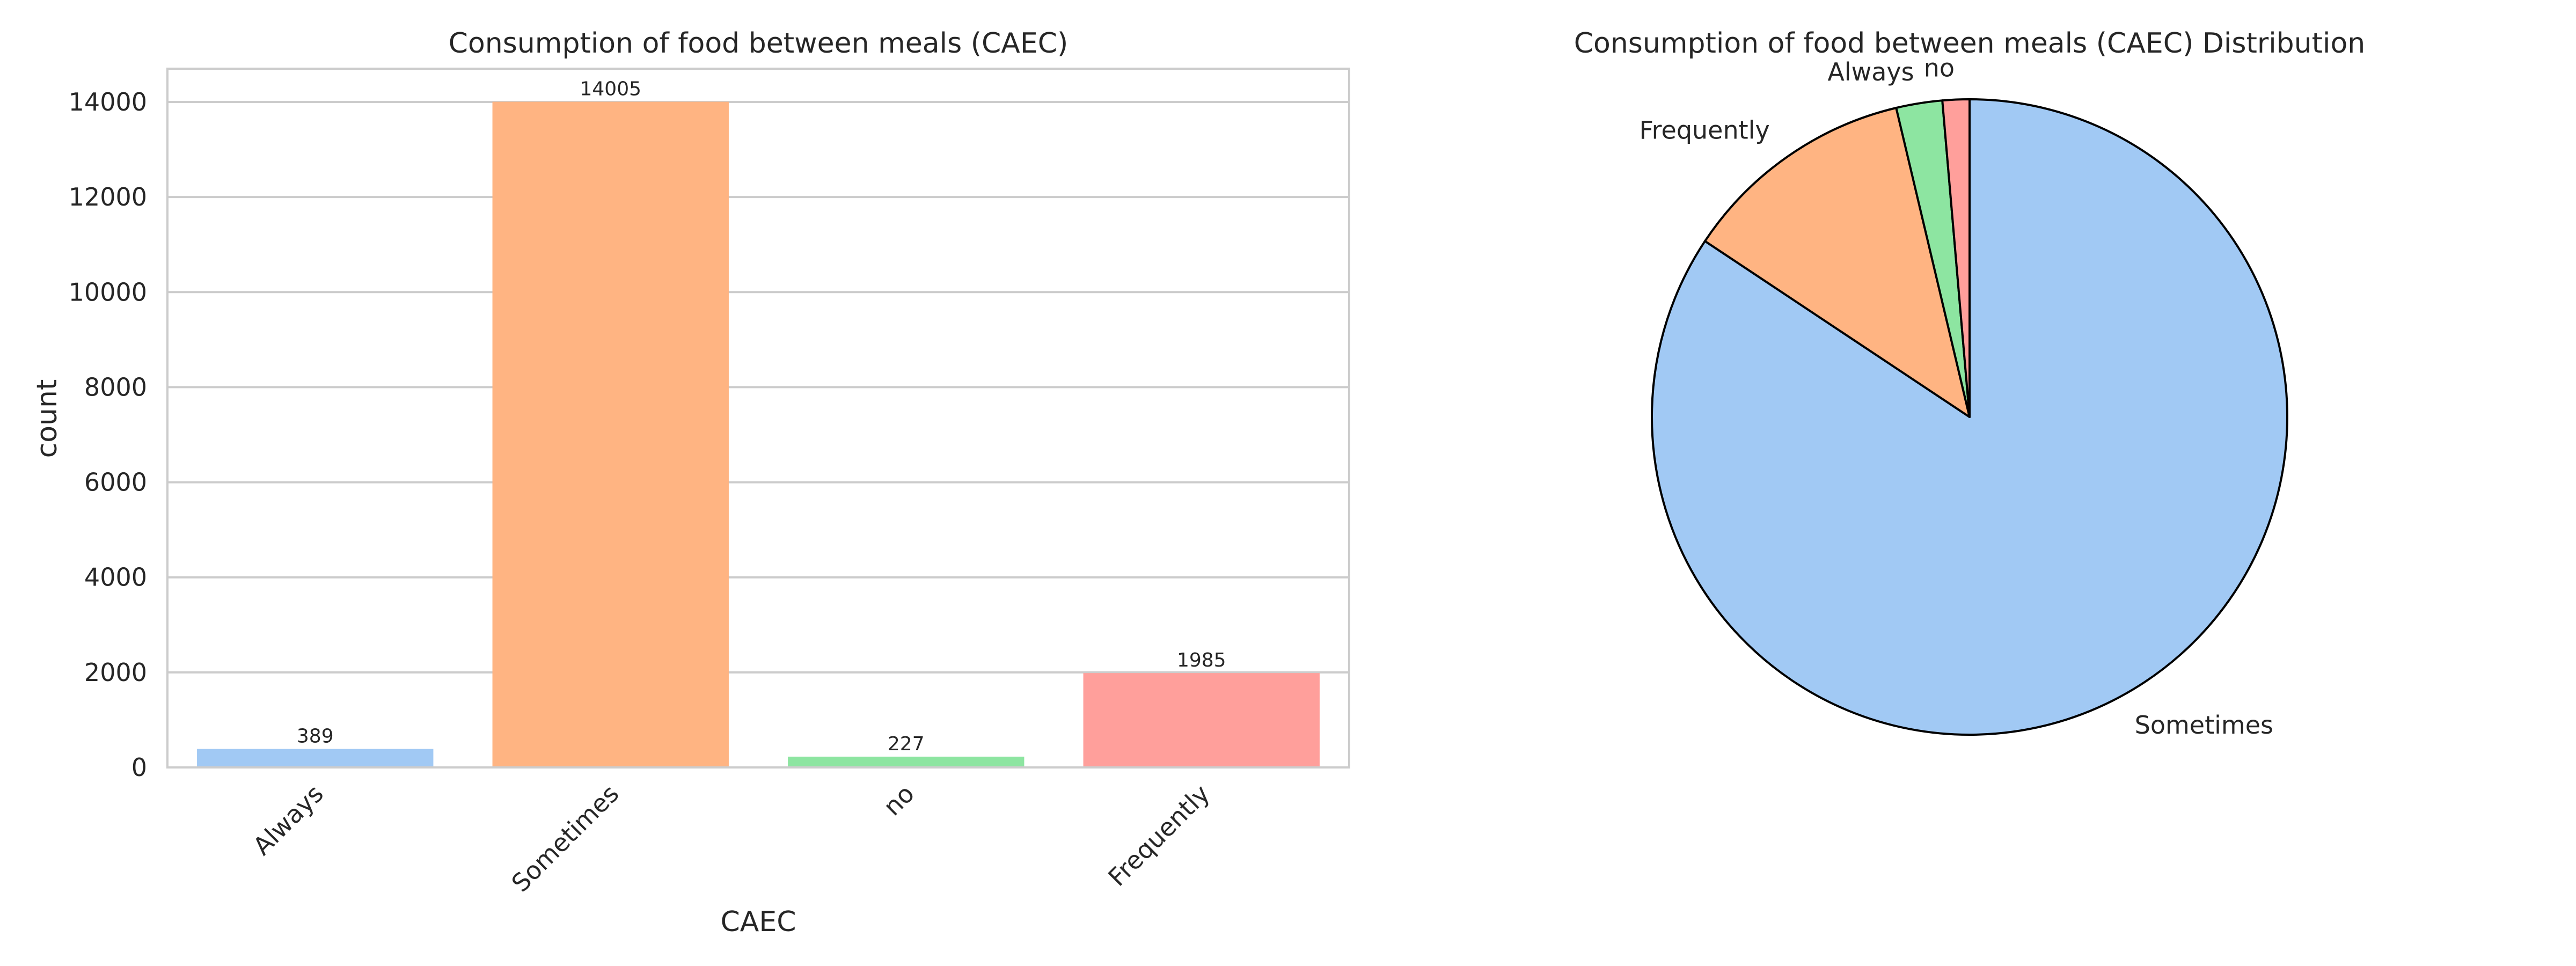  What do you see at coordinates (1939, 67) in the screenshot?
I see `pie-slice-label: no` at bounding box center [1939, 67].